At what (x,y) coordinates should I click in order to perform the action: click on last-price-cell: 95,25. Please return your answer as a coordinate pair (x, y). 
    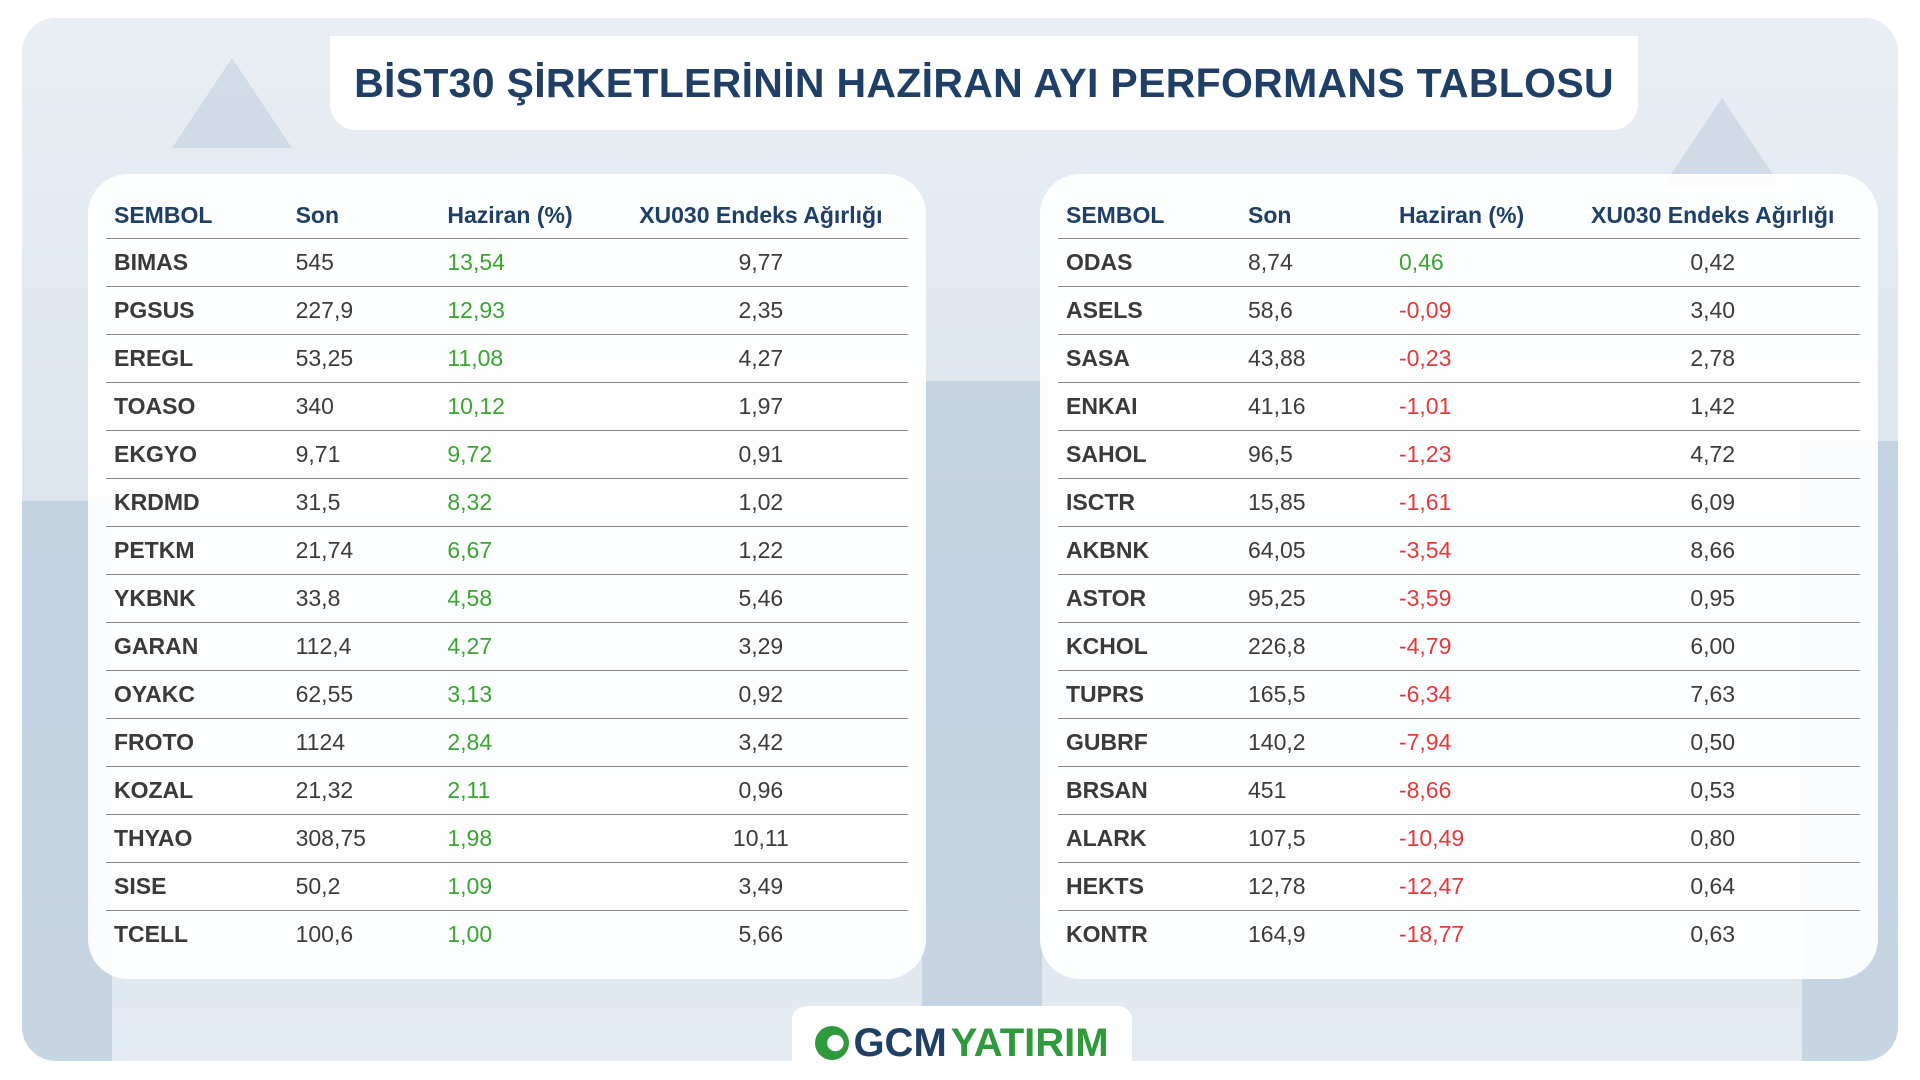
    Looking at the image, I should click on (1315, 598).